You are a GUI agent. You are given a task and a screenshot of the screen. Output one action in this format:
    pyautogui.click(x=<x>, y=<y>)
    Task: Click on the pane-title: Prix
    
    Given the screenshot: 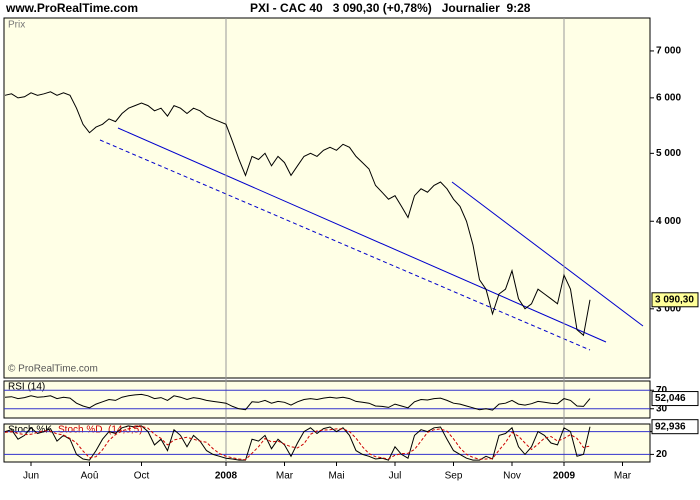 What is the action you would take?
    pyautogui.click(x=16, y=25)
    